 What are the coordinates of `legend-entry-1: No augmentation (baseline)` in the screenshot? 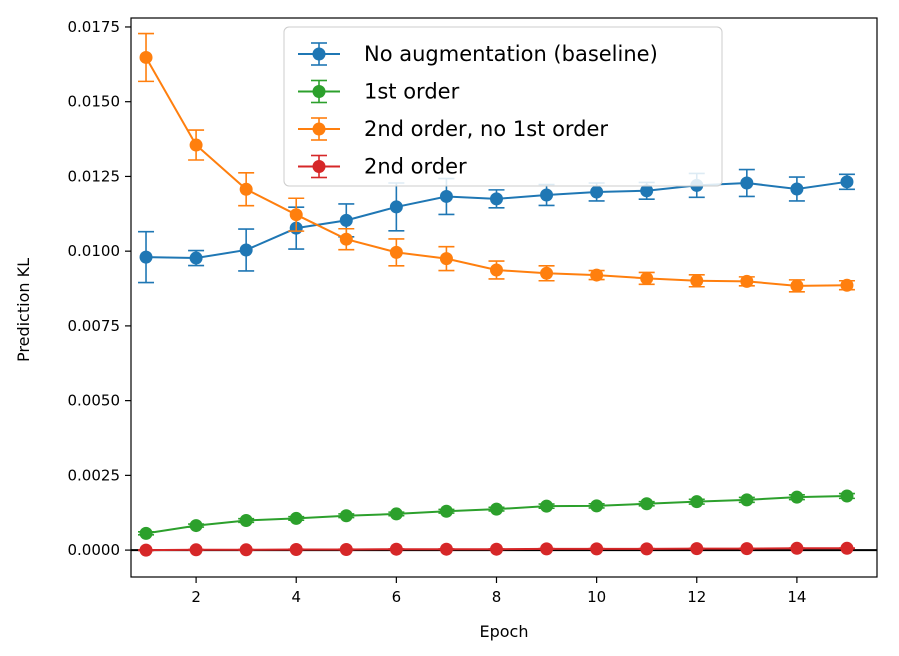 It's located at (478, 54).